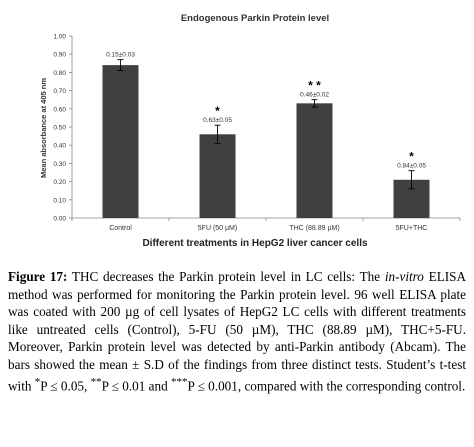  What do you see at coordinates (59, 55) in the screenshot?
I see `y-tick-label: 0.90` at bounding box center [59, 55].